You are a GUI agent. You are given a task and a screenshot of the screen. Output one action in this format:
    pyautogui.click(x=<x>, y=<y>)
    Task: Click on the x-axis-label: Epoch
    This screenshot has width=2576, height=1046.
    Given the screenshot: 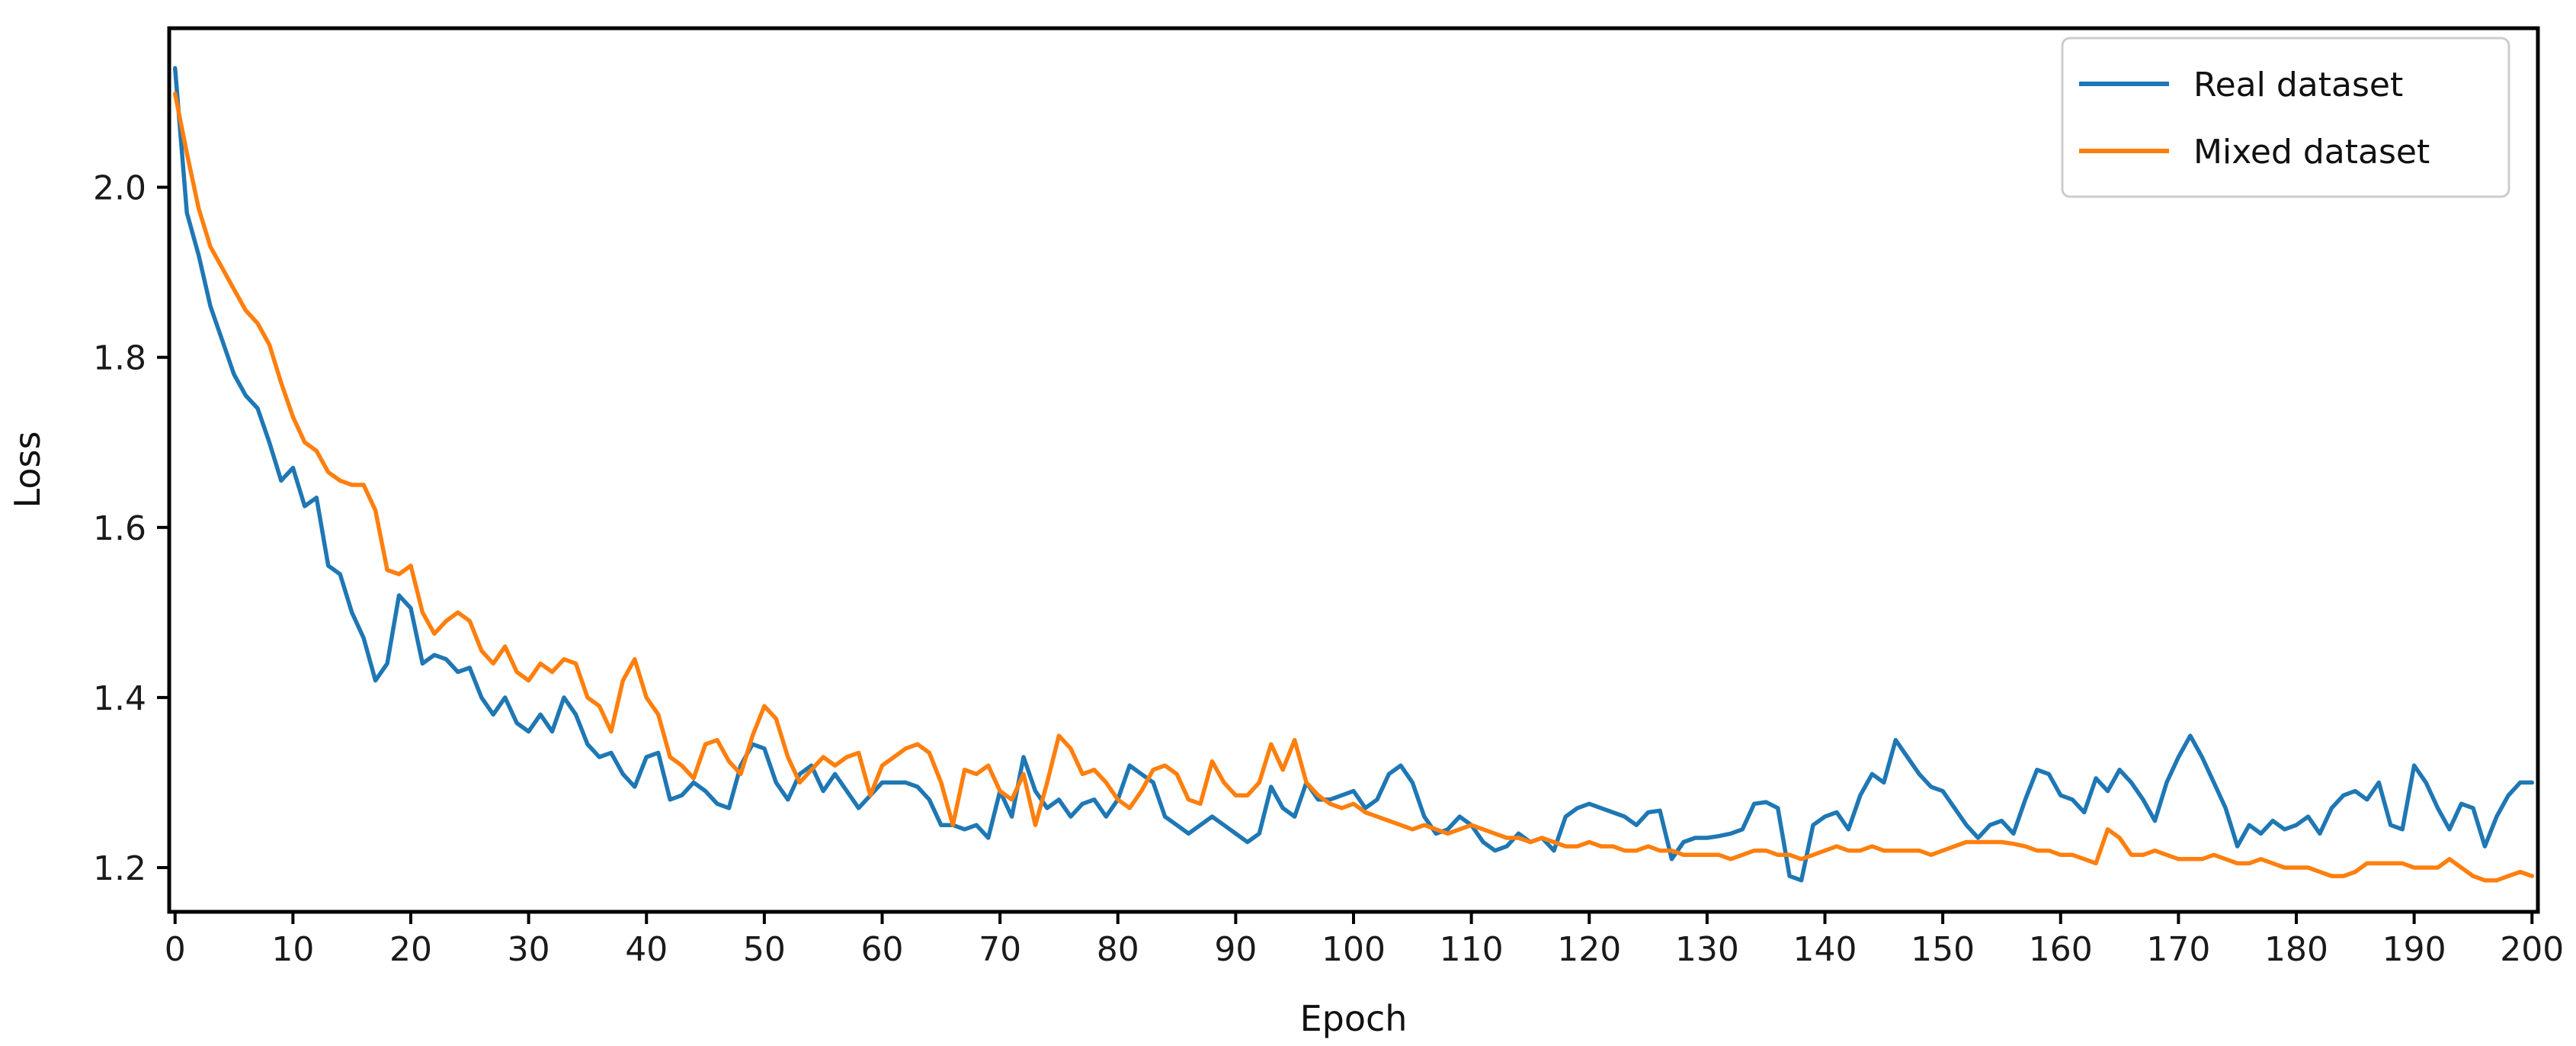 What is the action you would take?
    pyautogui.click(x=1354, y=1018)
    